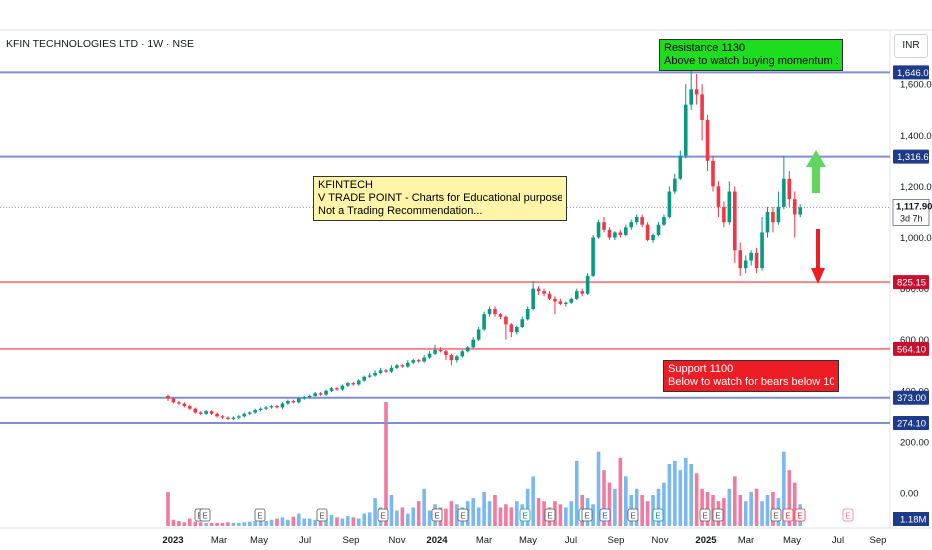  I want to click on y-tick-label: 200.00, so click(914, 442).